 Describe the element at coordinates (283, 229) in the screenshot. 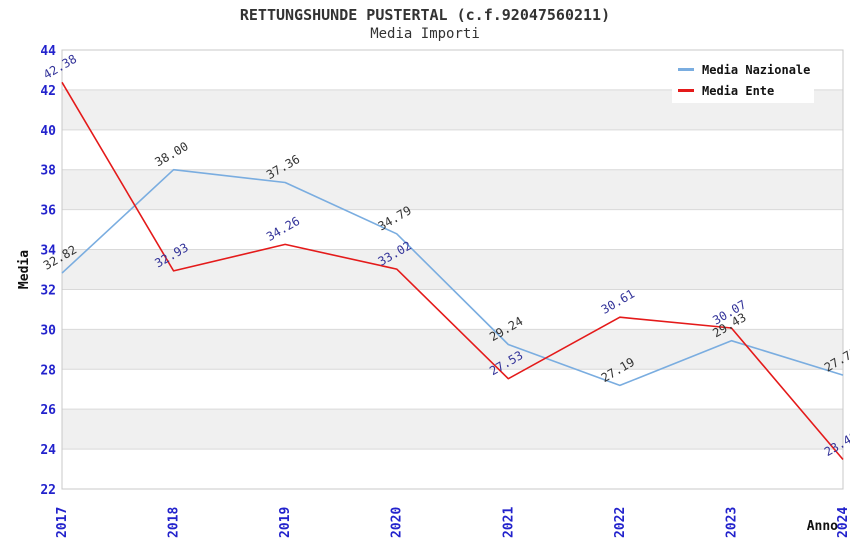

I see `data-label: 34.26` at that location.